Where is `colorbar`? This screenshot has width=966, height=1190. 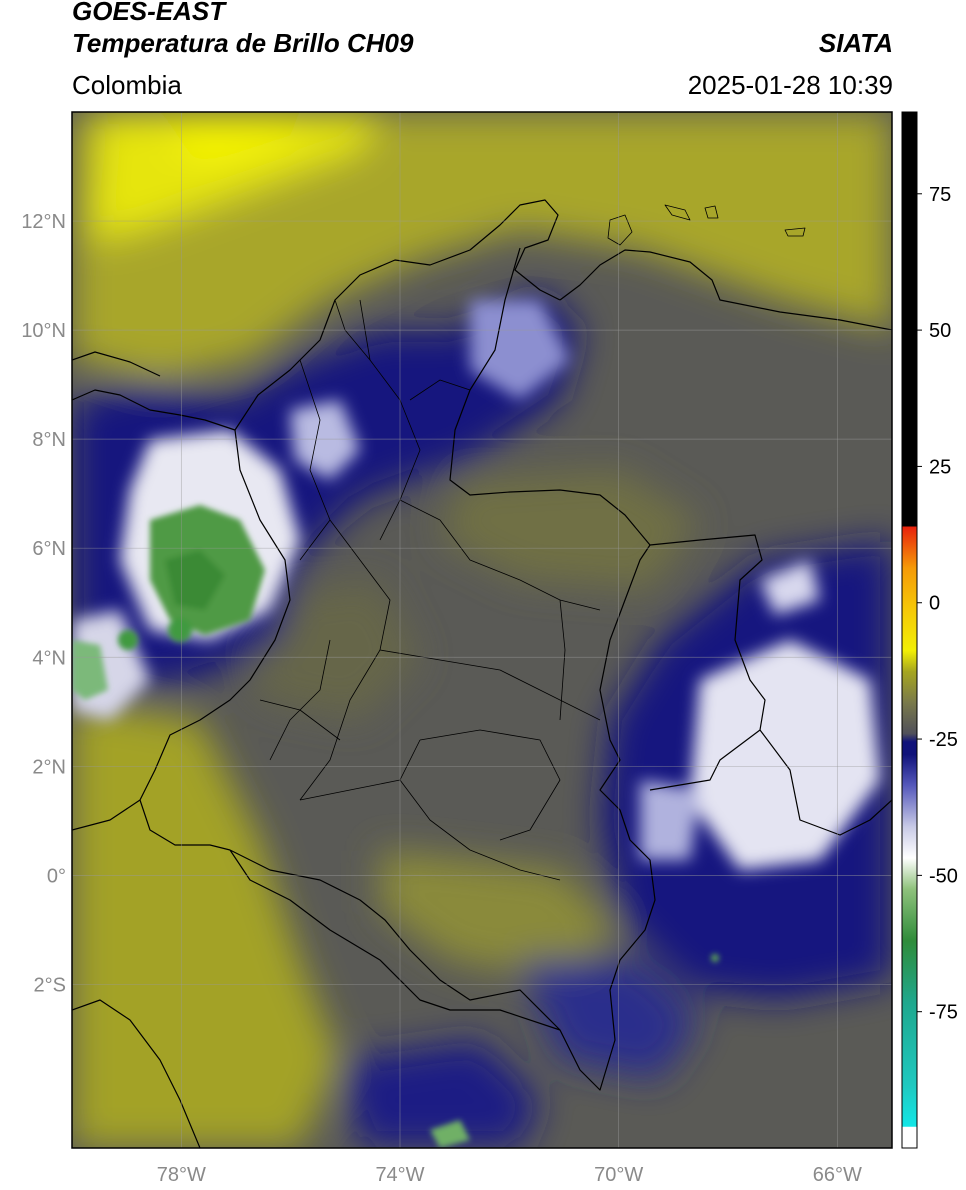 colorbar is located at coordinates (909, 630).